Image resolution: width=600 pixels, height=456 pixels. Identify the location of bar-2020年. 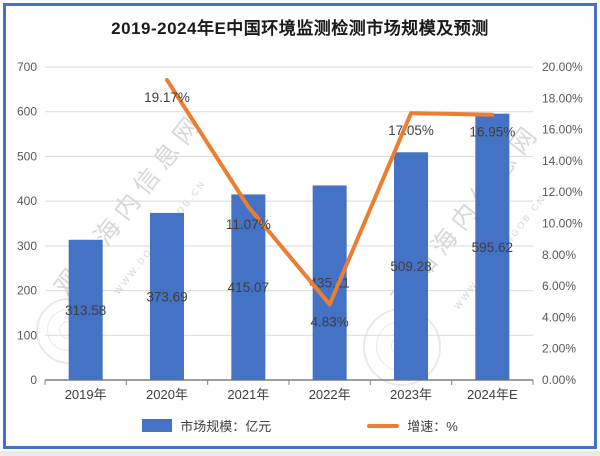
(167, 296).